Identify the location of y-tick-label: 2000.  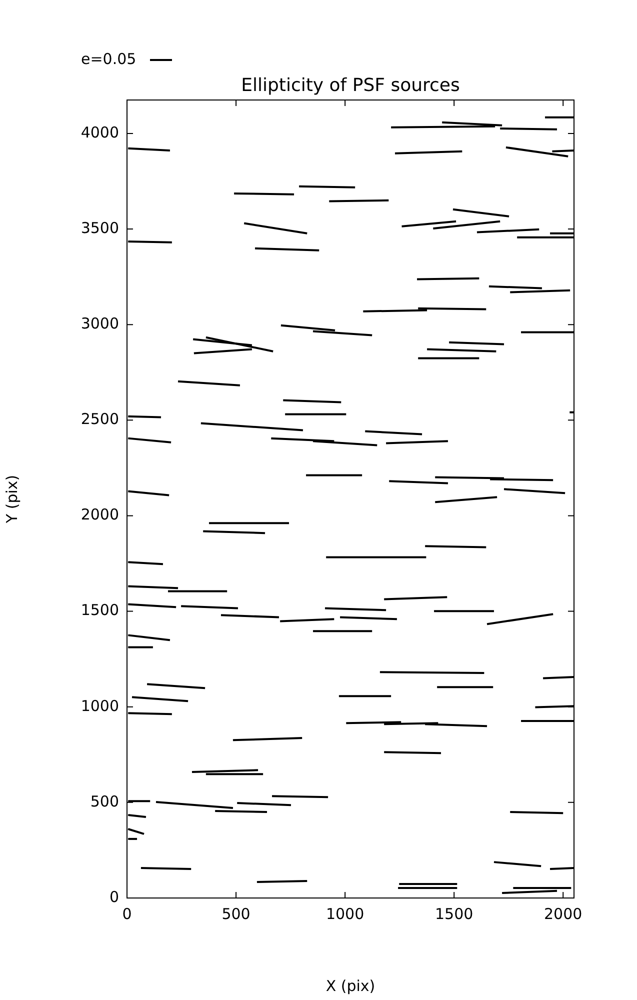
(99, 515).